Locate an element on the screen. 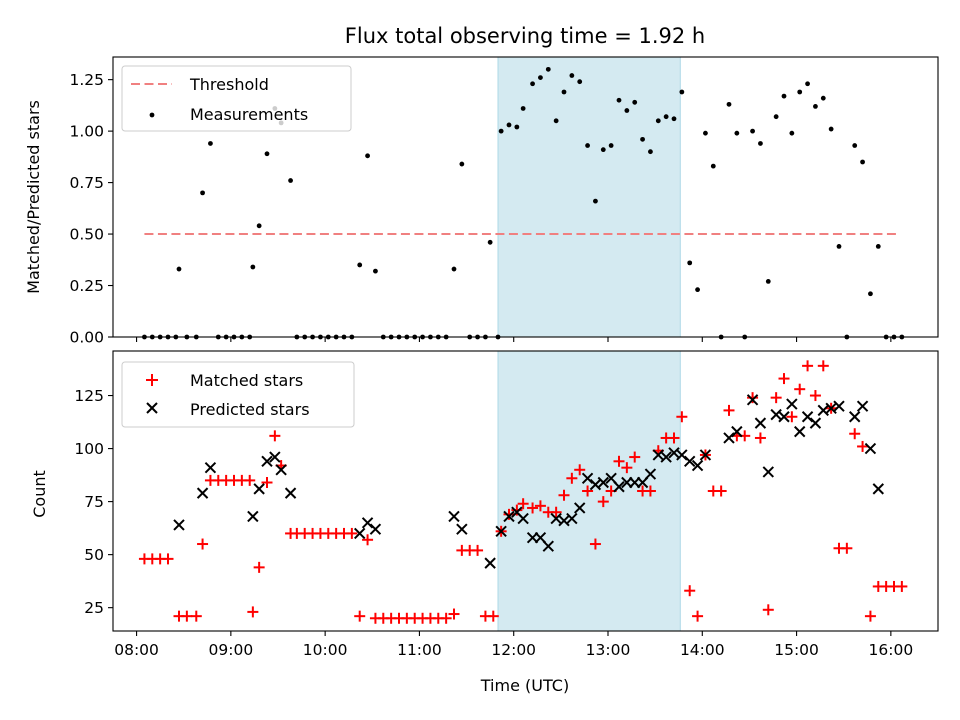 This screenshot has height=720, width=960. top-shaded-region is located at coordinates (589, 197).